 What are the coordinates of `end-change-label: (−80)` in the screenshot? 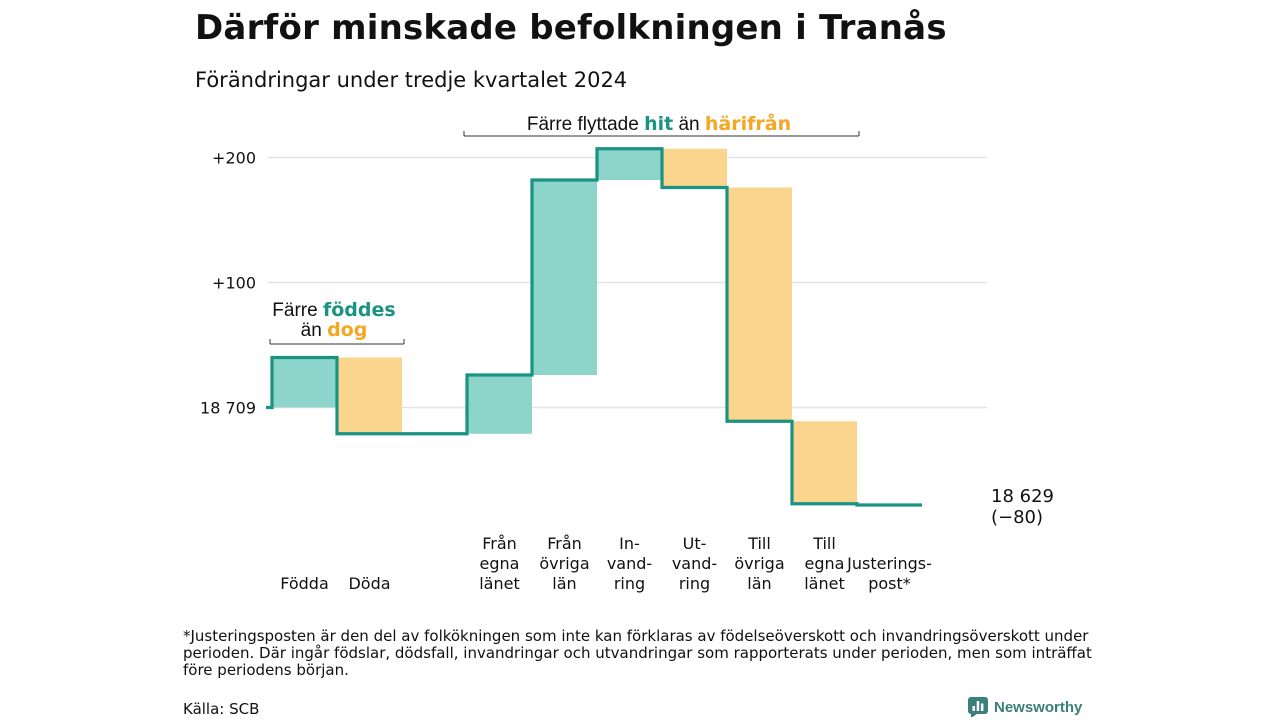 It's located at (1017, 517).